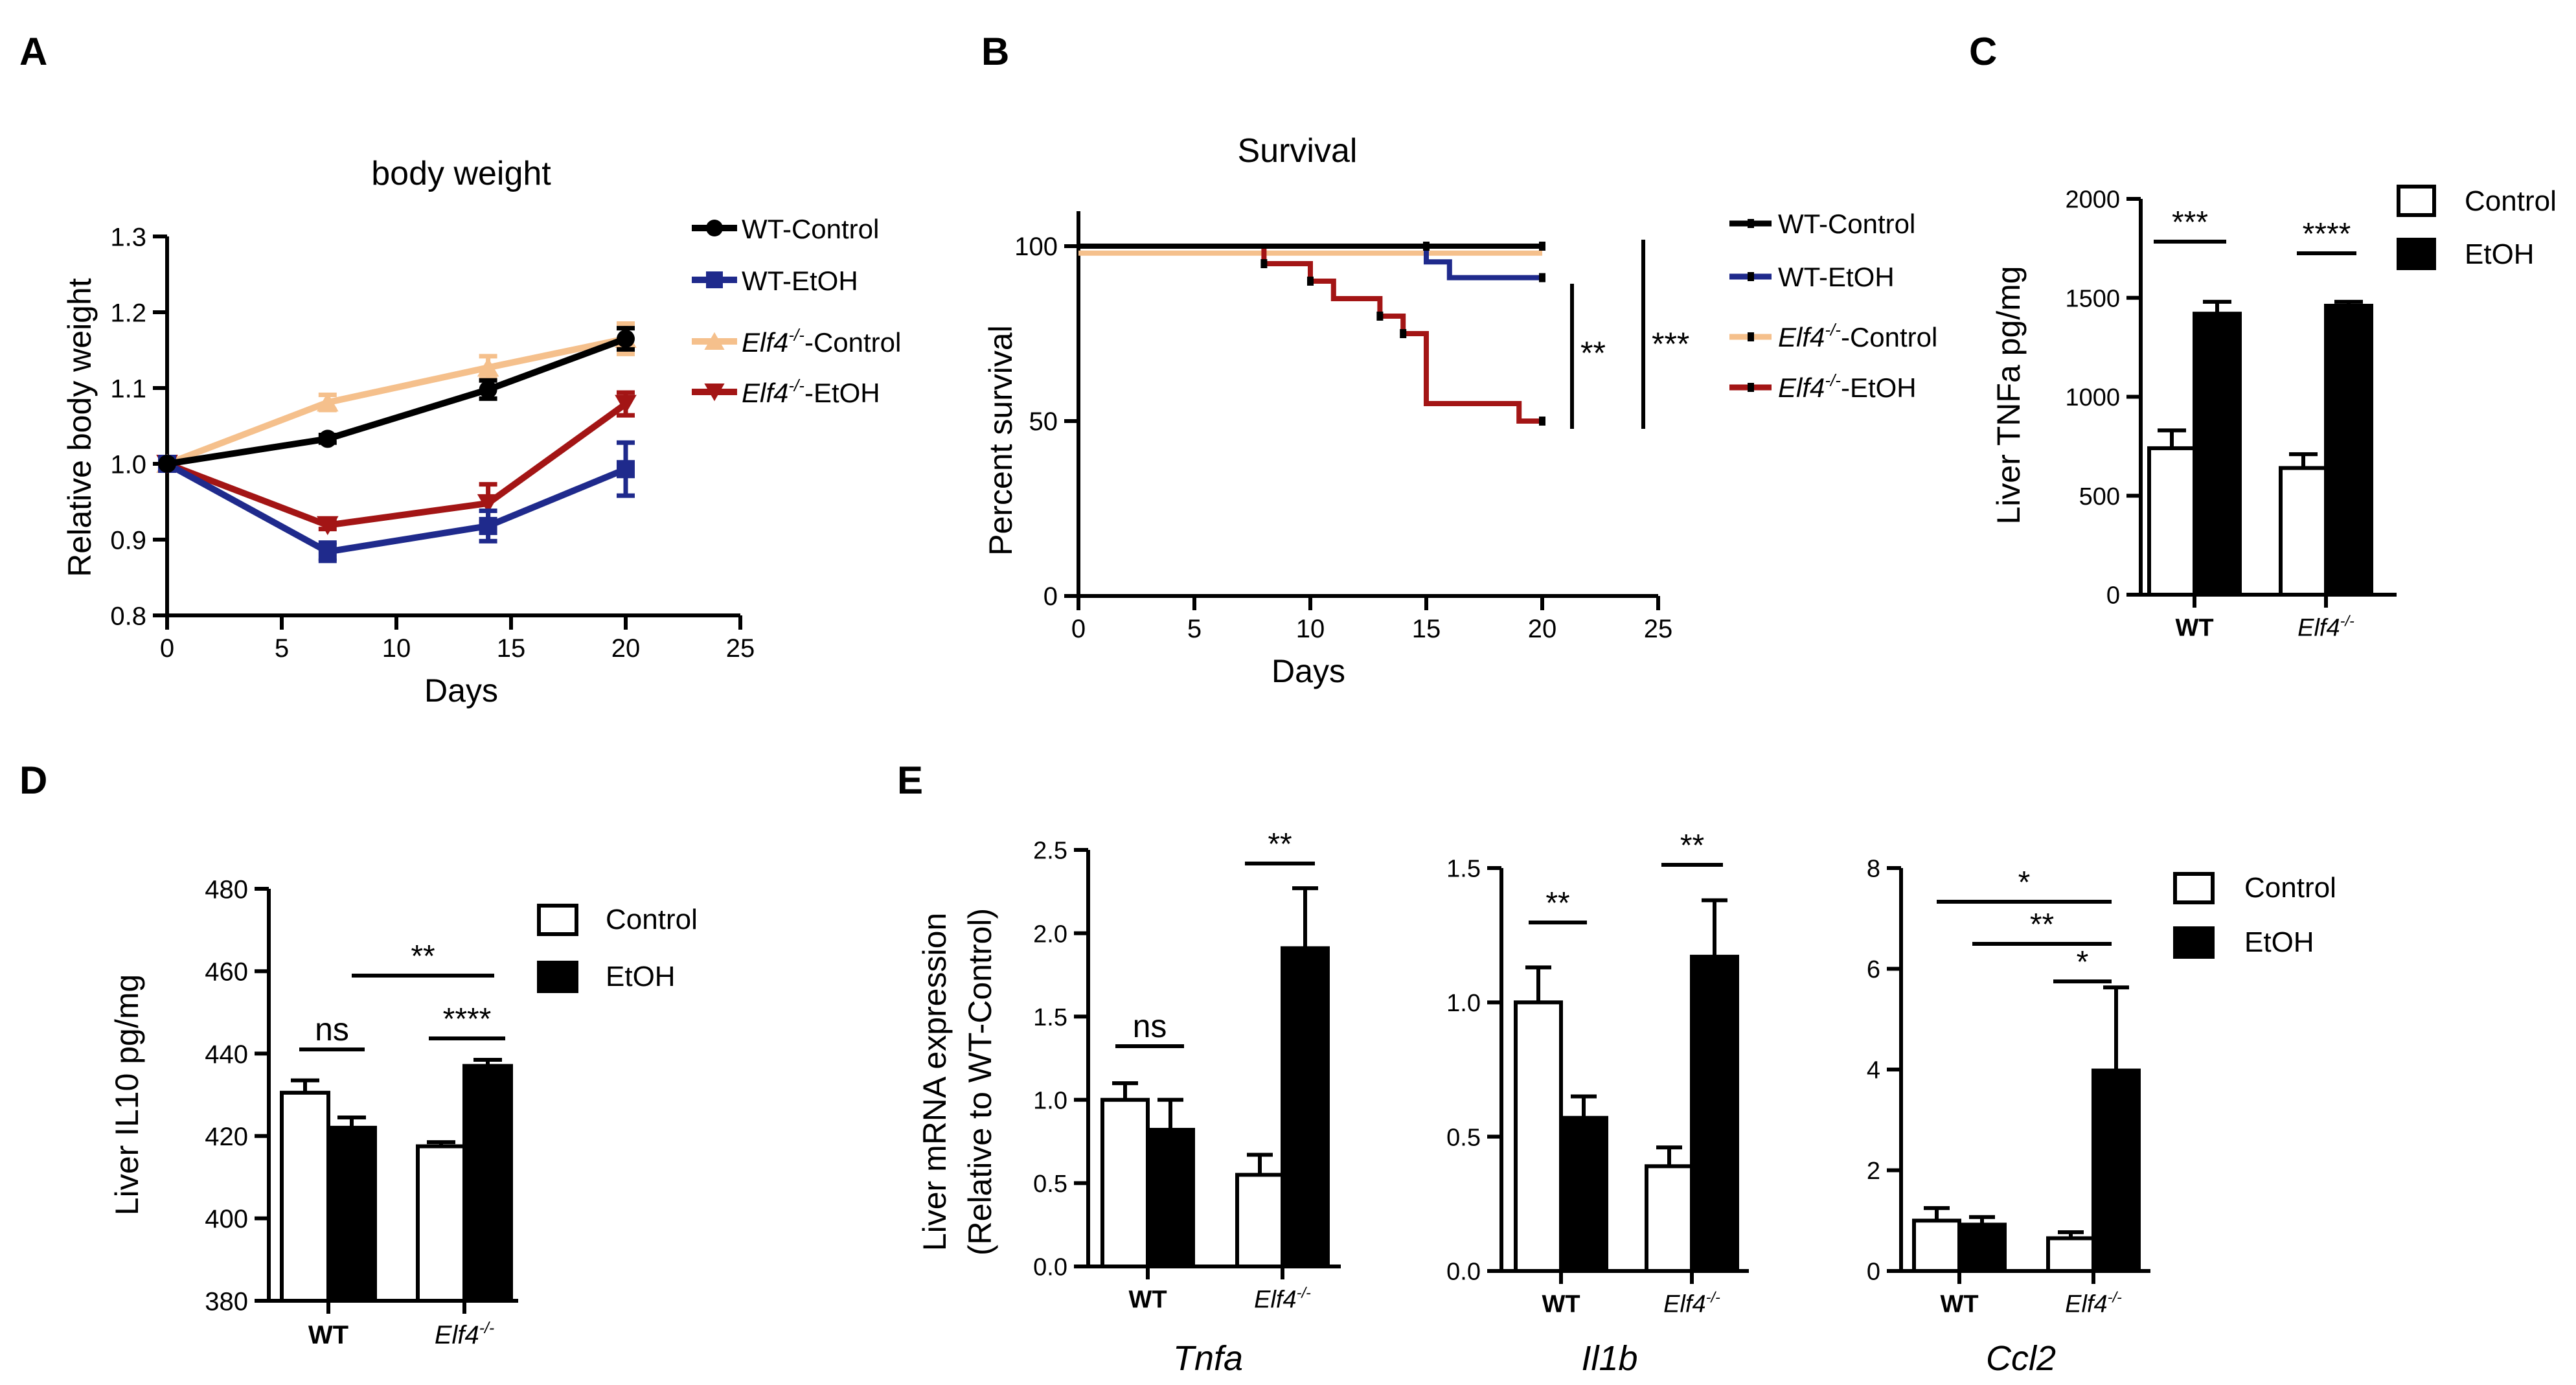 This screenshot has width=2576, height=1385. I want to click on y-tick-label: 460, so click(227, 972).